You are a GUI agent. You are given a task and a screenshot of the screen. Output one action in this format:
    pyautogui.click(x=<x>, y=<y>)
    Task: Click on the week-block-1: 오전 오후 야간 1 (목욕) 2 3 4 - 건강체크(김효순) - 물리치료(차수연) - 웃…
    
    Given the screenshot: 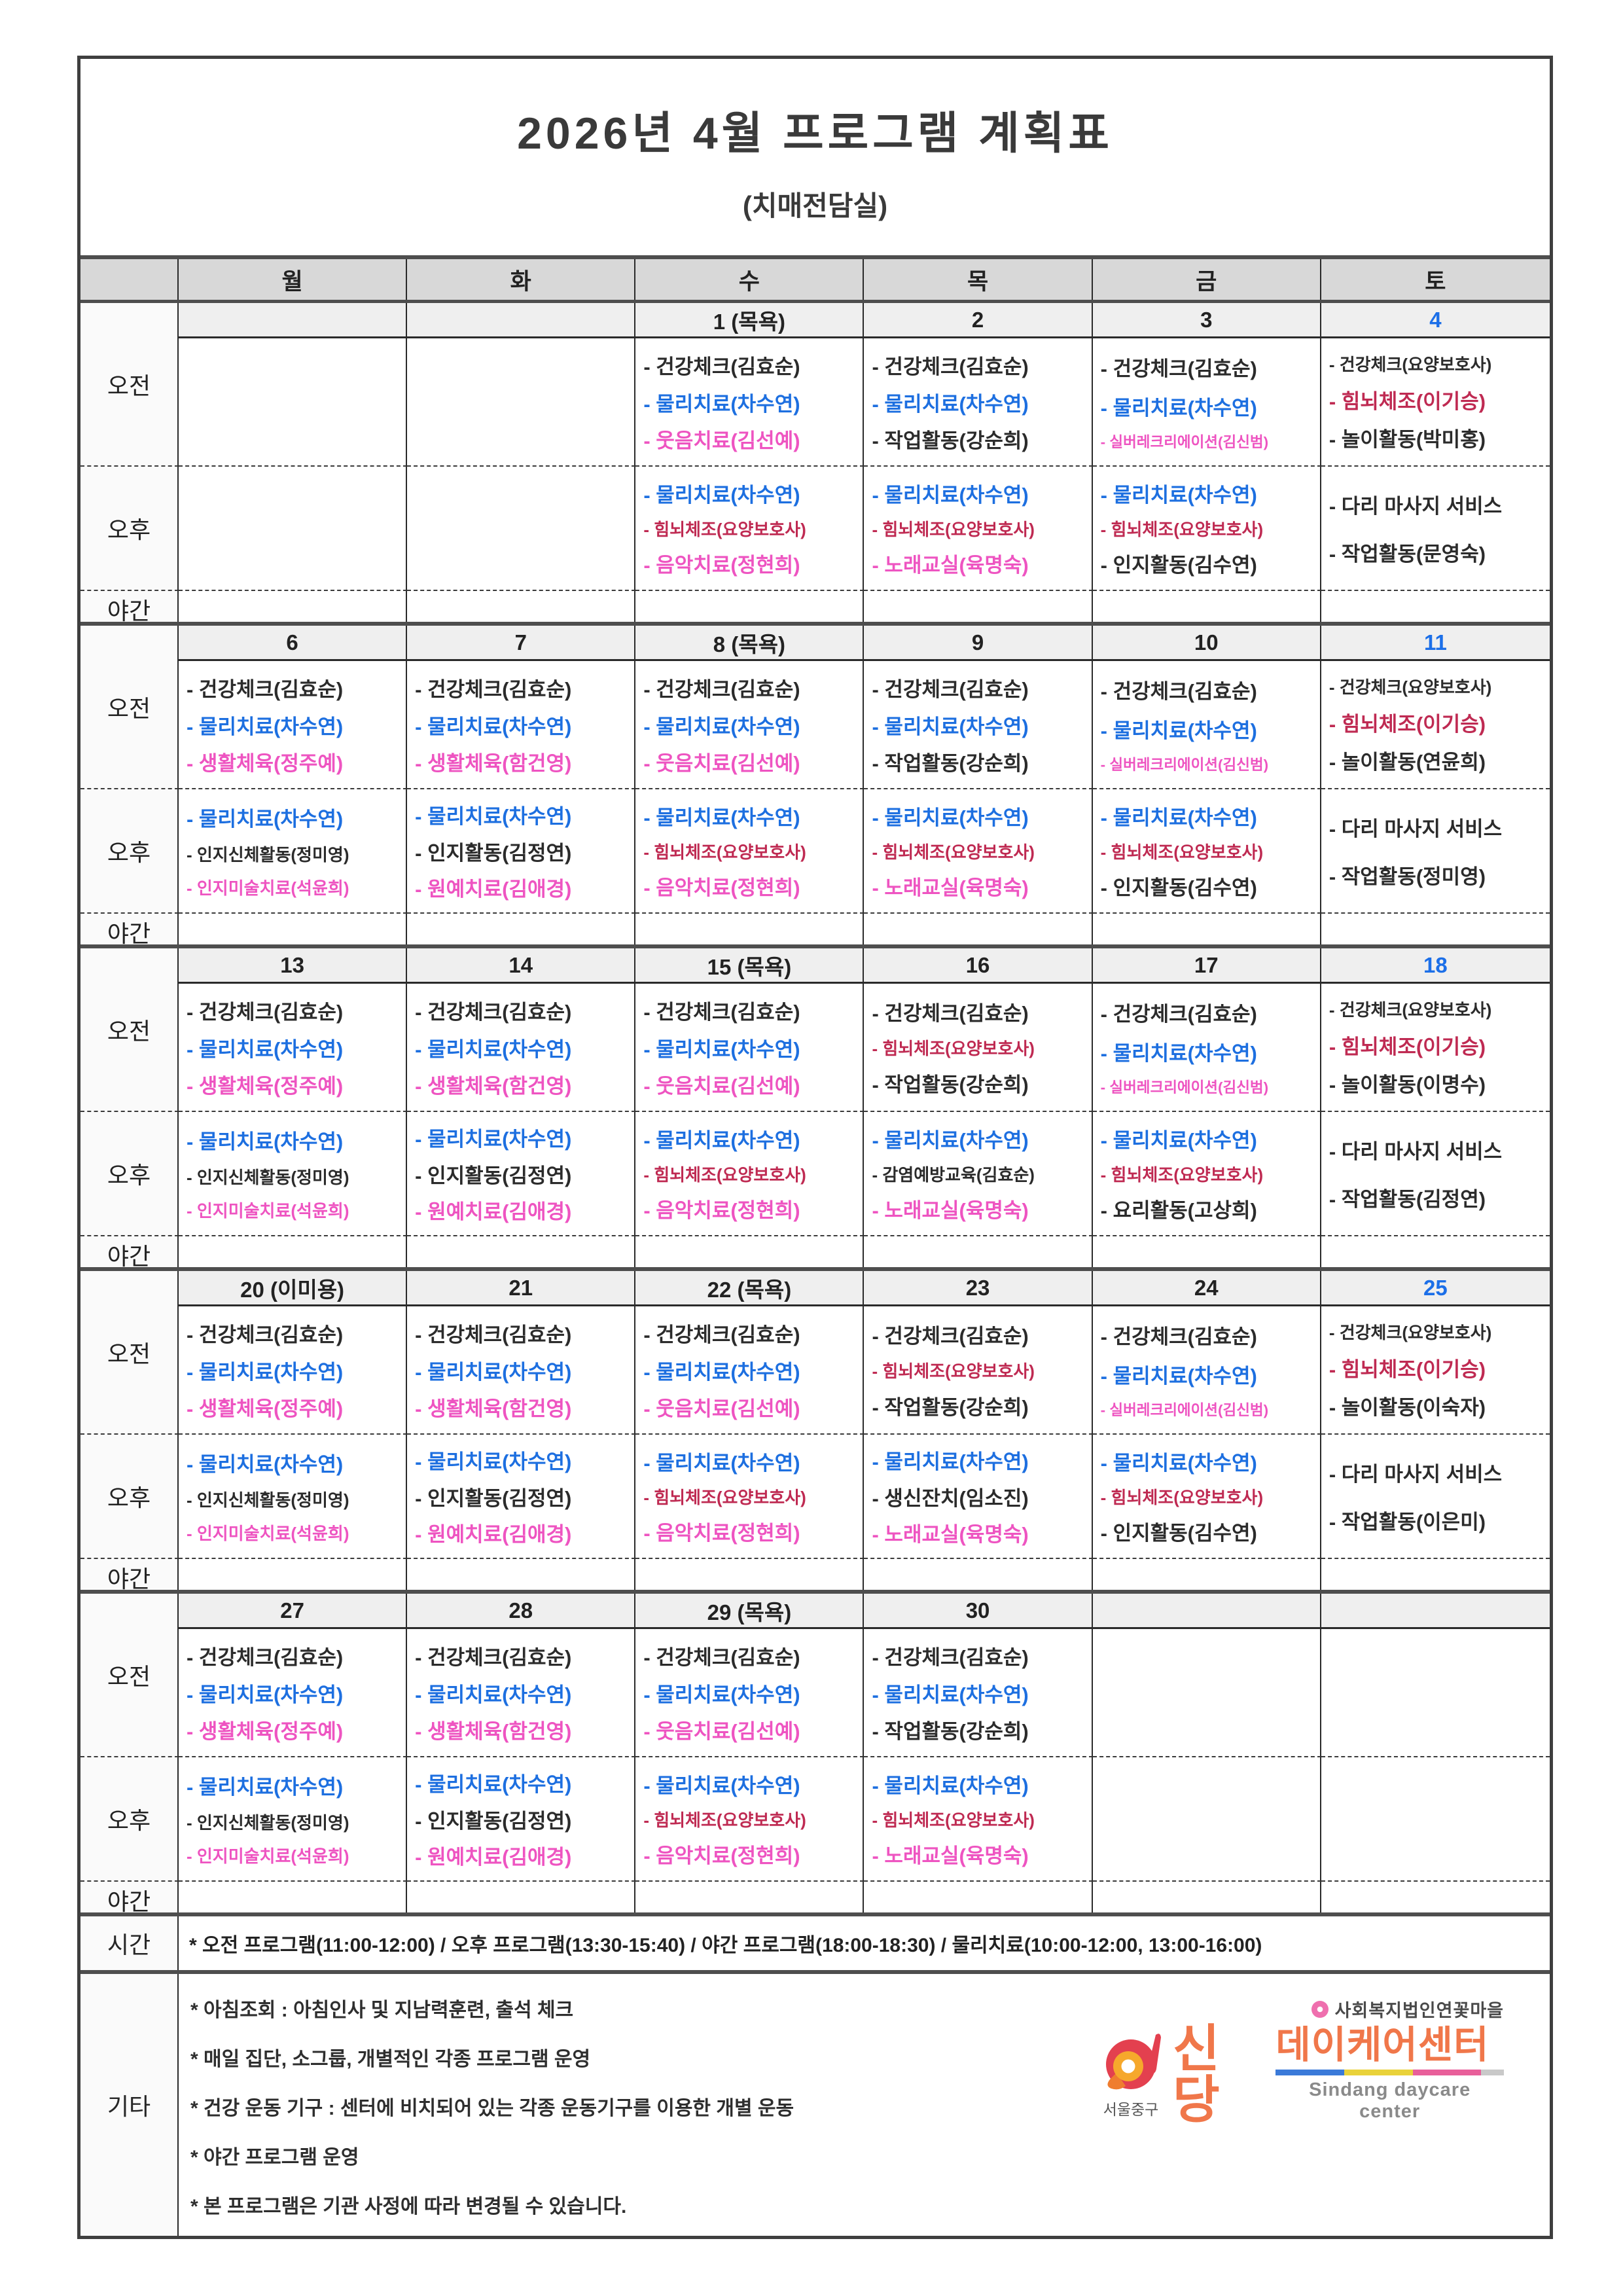 What is the action you would take?
    pyautogui.click(x=815, y=463)
    